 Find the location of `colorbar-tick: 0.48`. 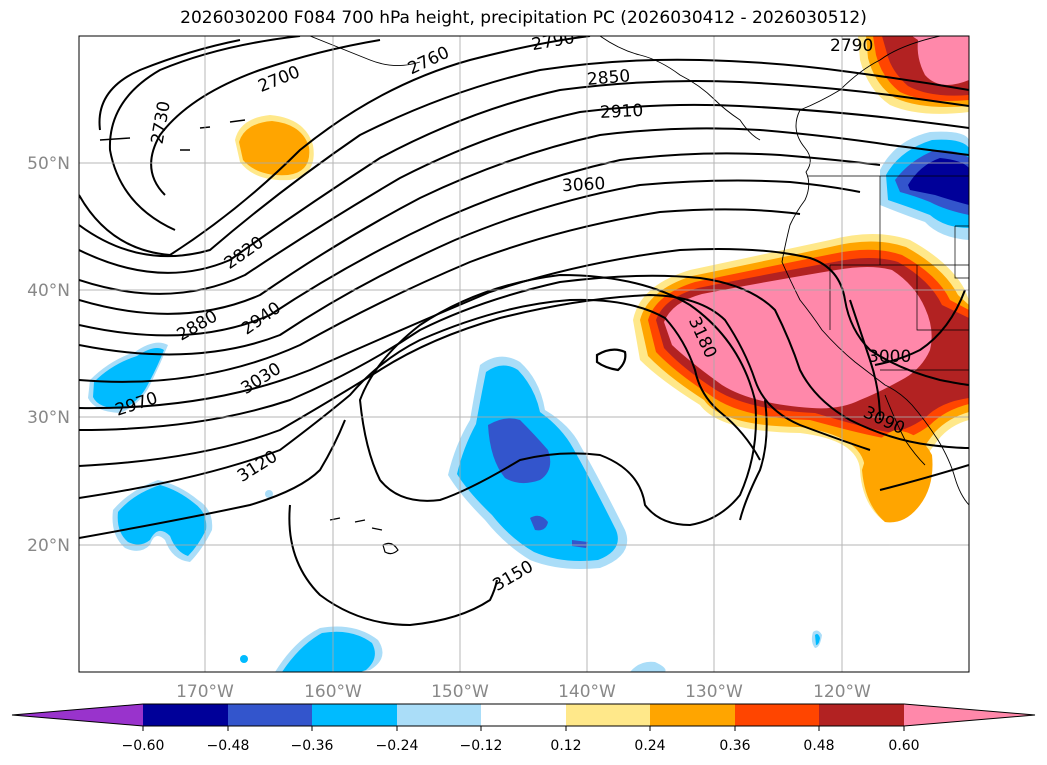

colorbar-tick: 0.48 is located at coordinates (818, 746).